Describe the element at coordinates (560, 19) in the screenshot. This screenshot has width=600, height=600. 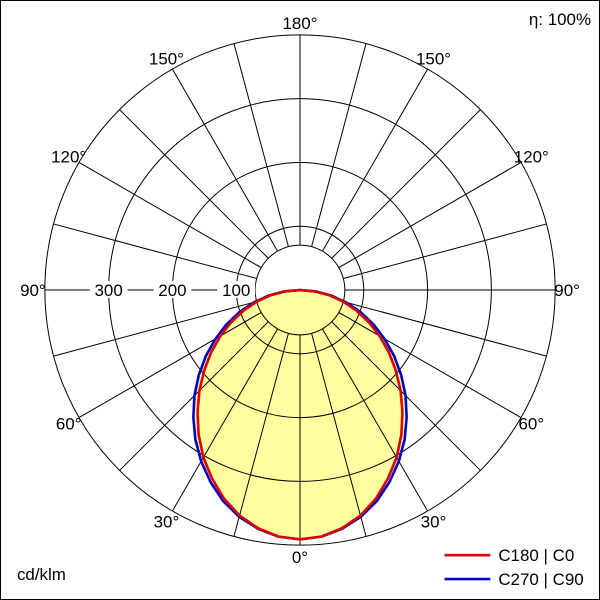
I see `efficiency-label: η: 100%` at that location.